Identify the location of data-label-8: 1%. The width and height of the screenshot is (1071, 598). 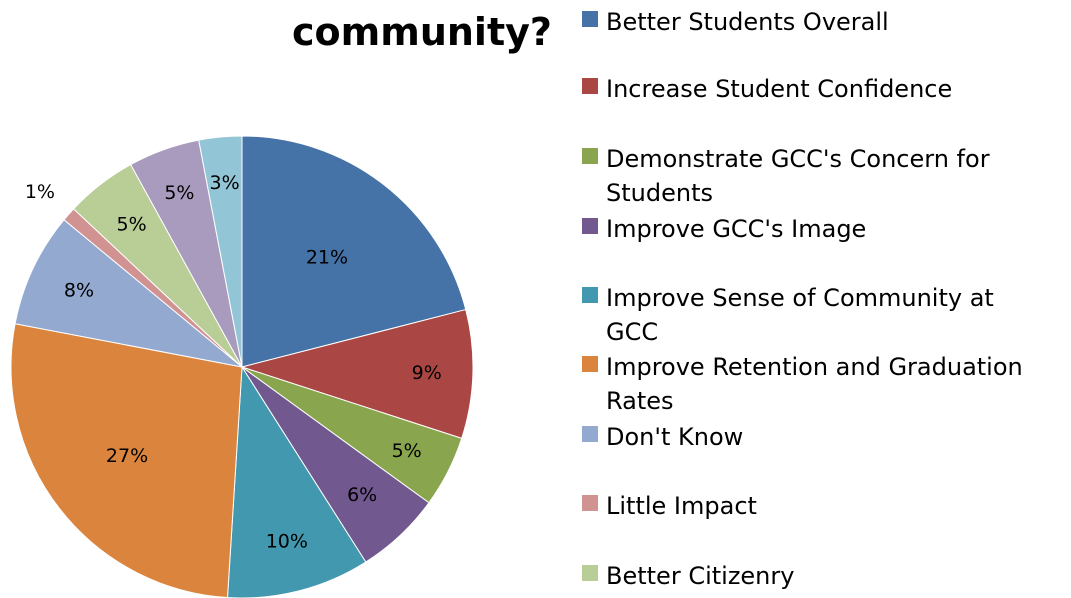
(40, 192).